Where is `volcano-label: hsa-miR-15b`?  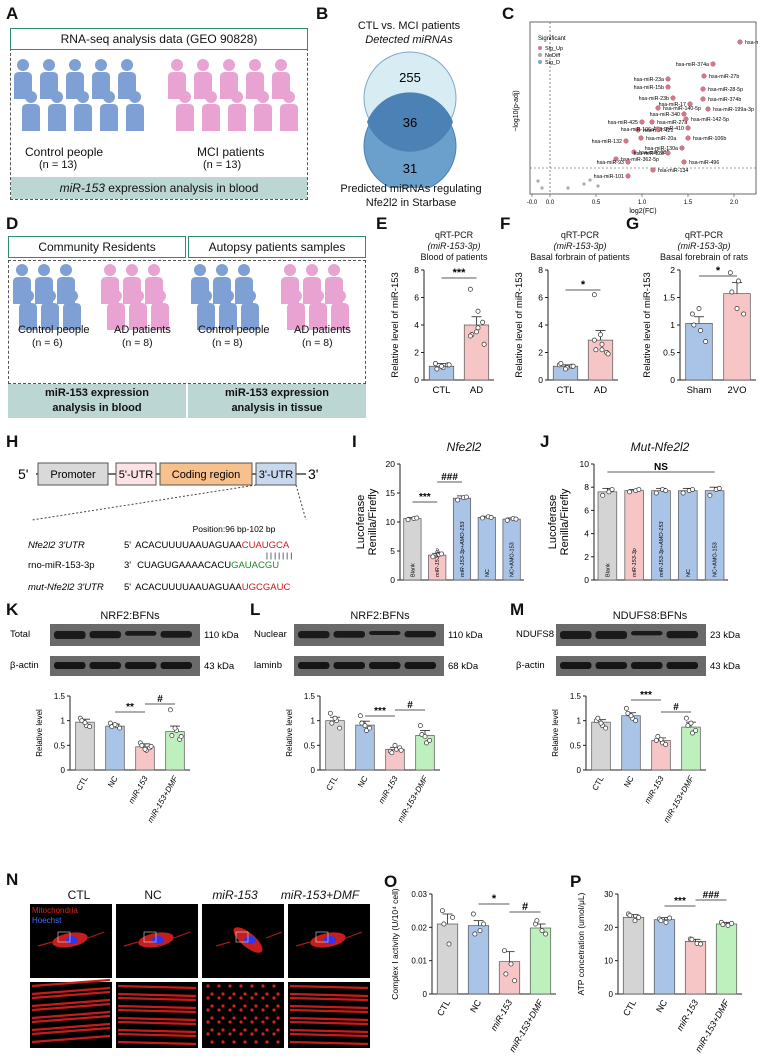 volcano-label: hsa-miR-15b is located at coordinates (649, 88).